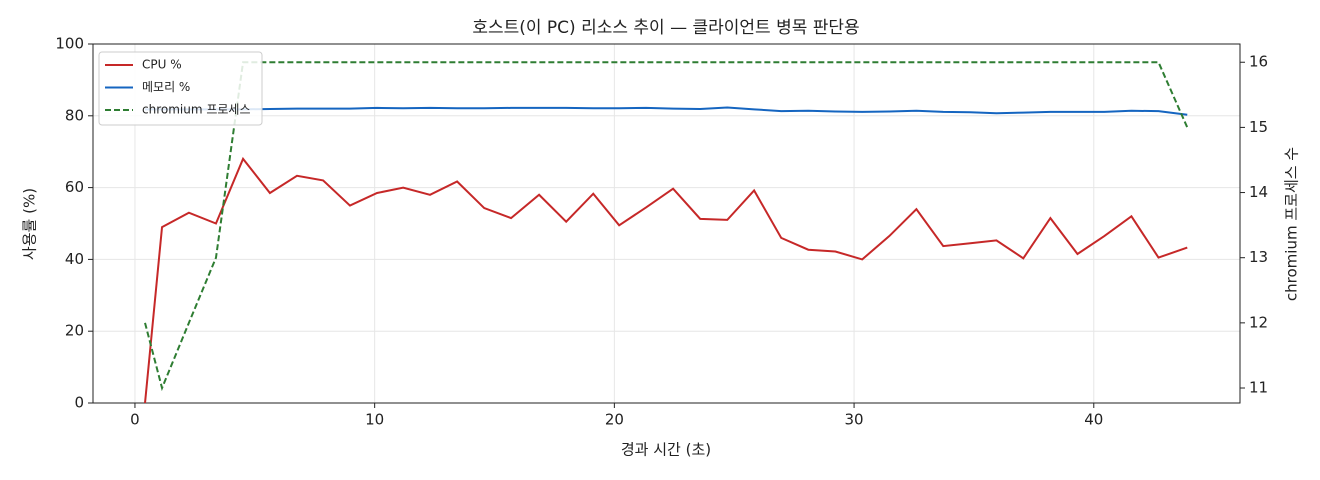 The height and width of the screenshot is (480, 1320). I want to click on x-tick-label: 20, so click(614, 420).